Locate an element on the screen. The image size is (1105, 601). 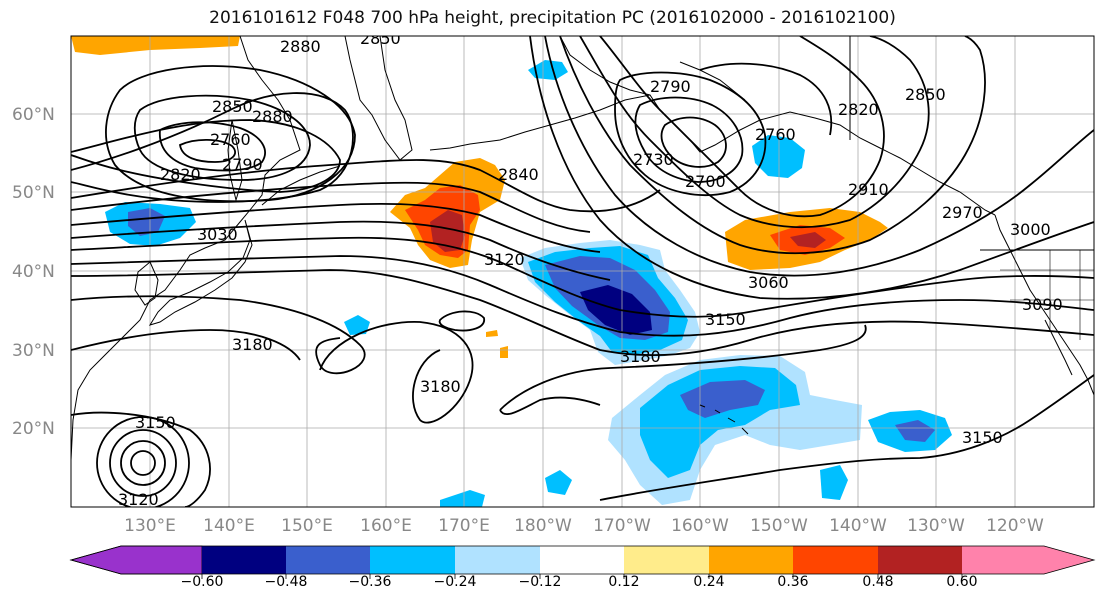
contour-label: 2760 is located at coordinates (775, 134).